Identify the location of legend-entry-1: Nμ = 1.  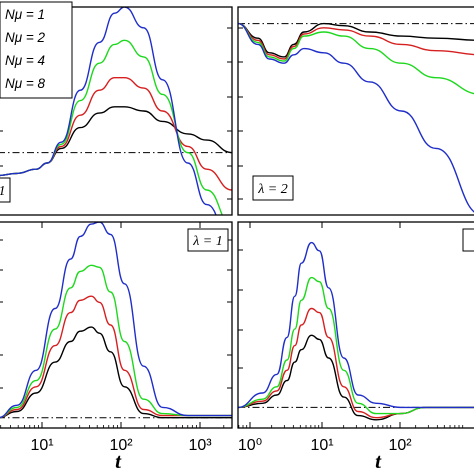
(25, 14).